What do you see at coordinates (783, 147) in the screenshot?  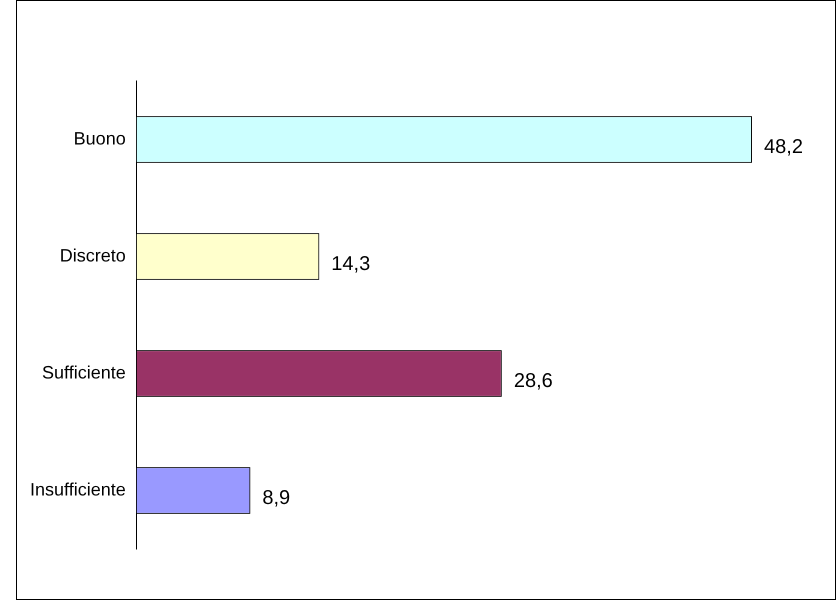 I see `data-label: 48,2` at bounding box center [783, 147].